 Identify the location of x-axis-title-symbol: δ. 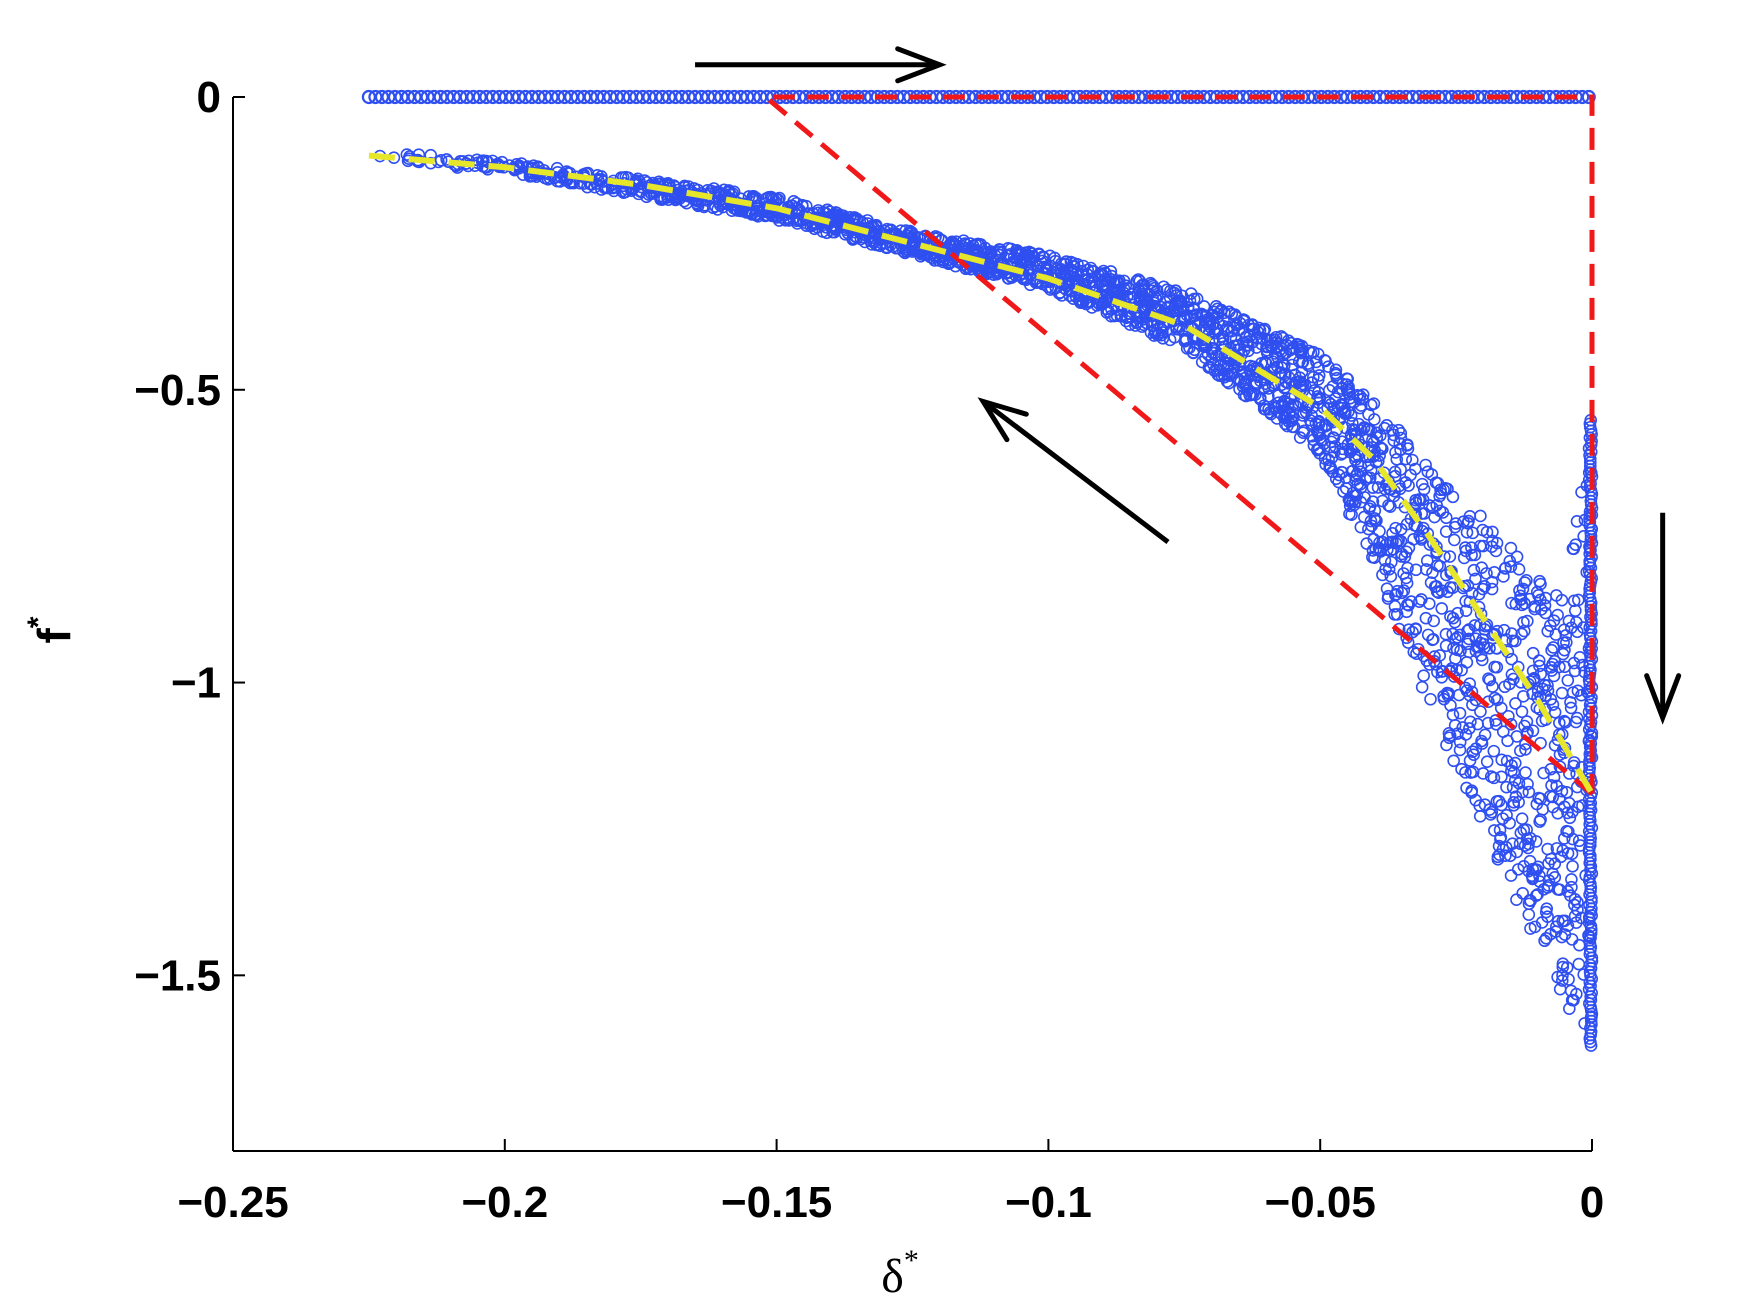
(892, 1276).